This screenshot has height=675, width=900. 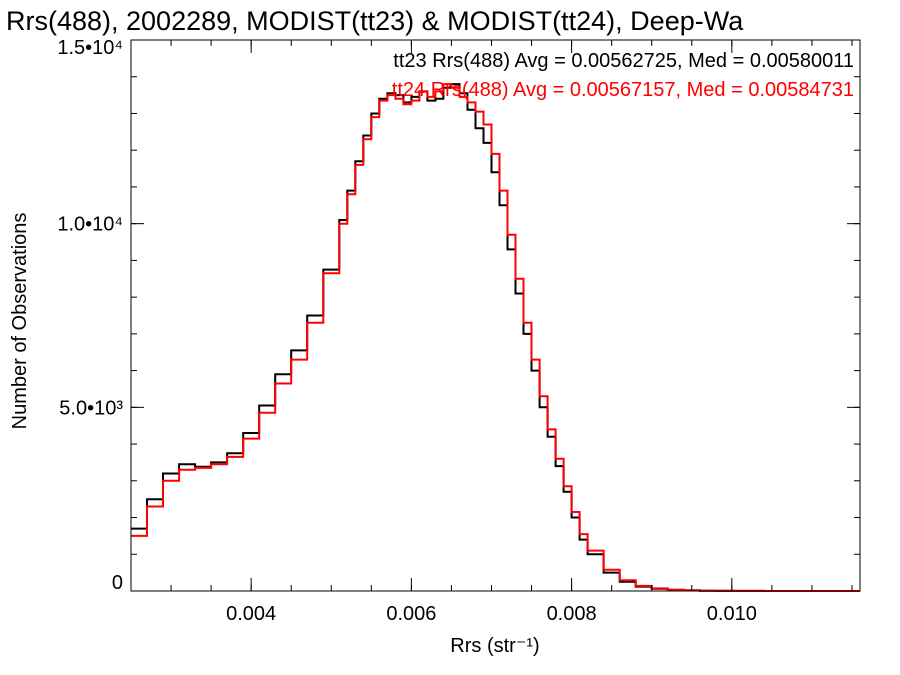 What do you see at coordinates (491, 614) in the screenshot?
I see `x-tick-labels: 0.004 0.006 0.008 0.010` at bounding box center [491, 614].